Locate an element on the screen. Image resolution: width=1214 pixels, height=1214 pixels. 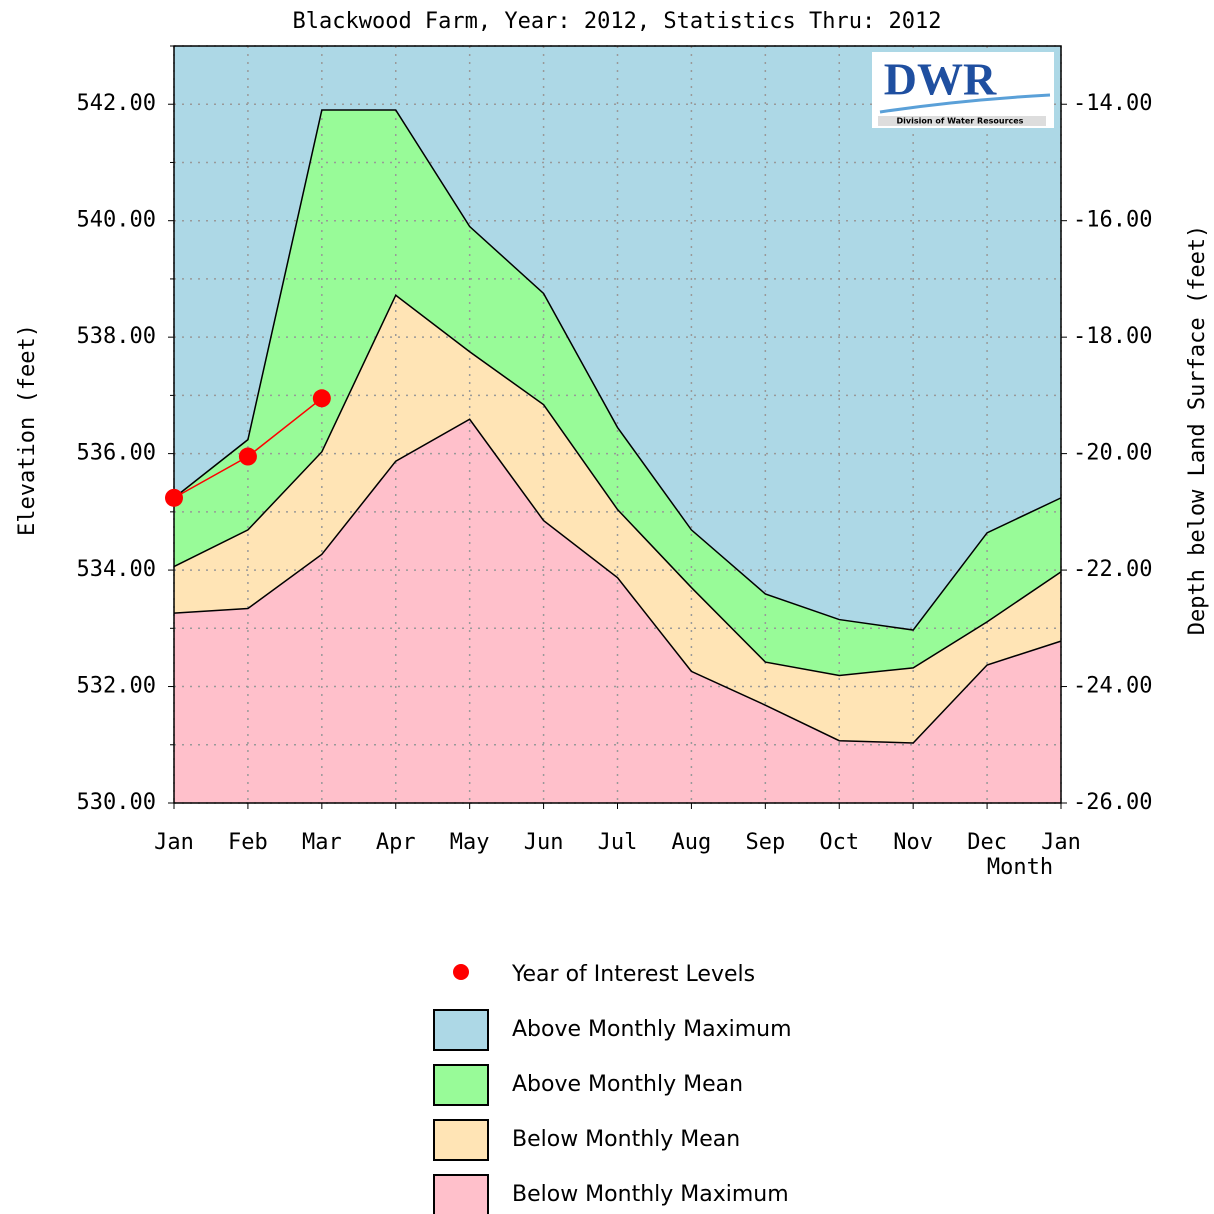
logo-box is located at coordinates (963, 90).